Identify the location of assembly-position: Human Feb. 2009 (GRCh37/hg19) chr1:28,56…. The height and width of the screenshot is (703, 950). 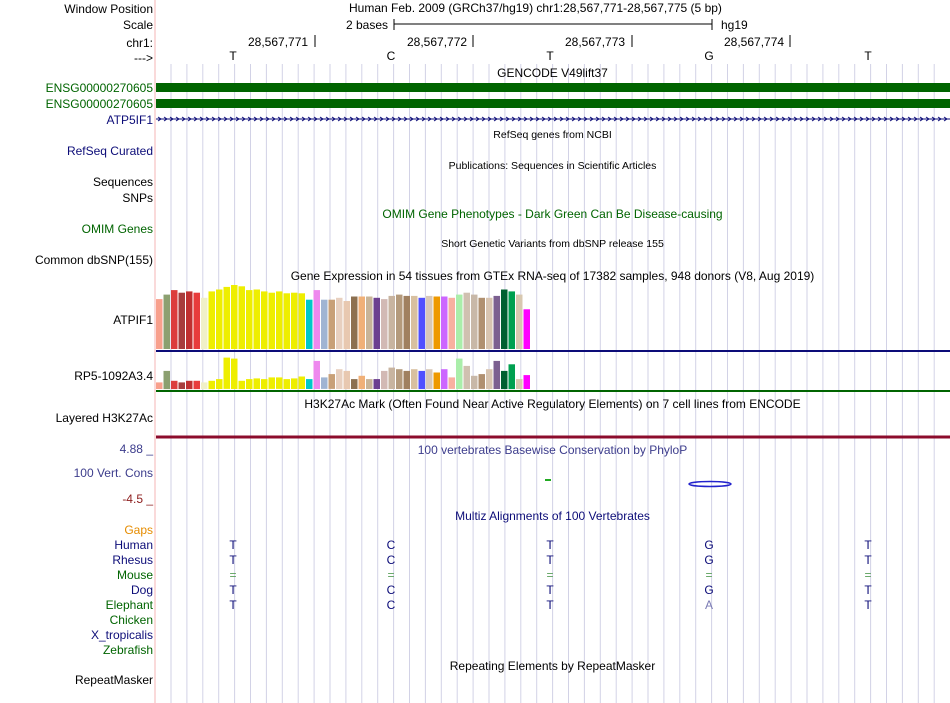
(535, 8).